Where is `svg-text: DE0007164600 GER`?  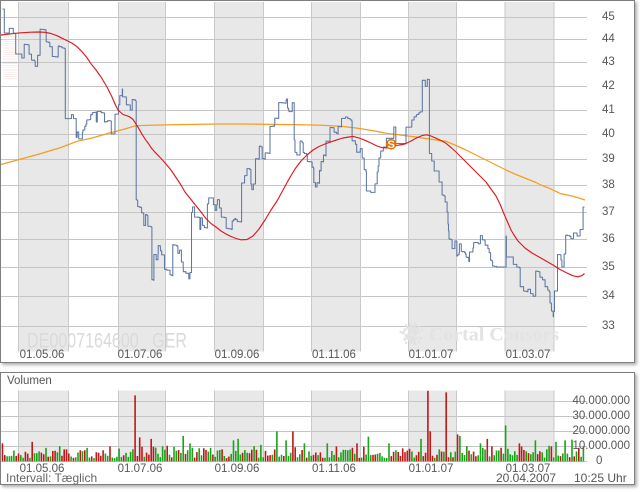 svg-text: DE0007164600 GER is located at coordinates (107, 341).